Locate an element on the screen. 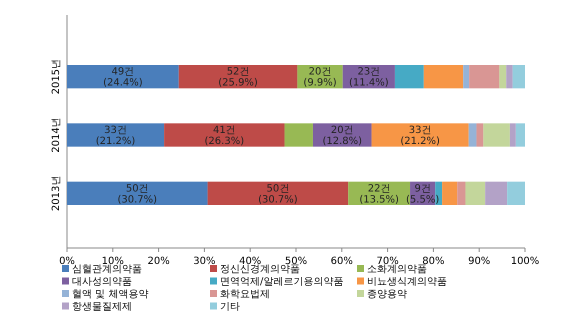 The height and width of the screenshot is (322, 569). legend-label: 심혈관계의약품 is located at coordinates (107, 269).